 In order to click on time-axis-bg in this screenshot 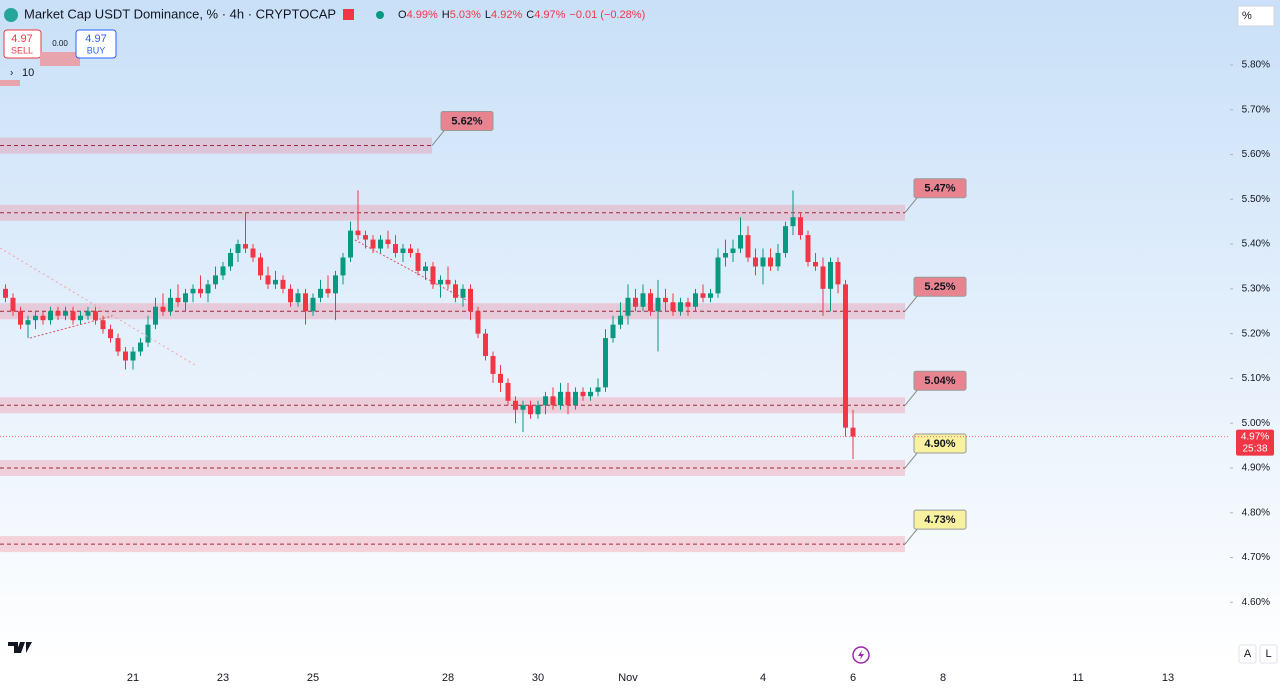, I will do `click(640, 678)`.